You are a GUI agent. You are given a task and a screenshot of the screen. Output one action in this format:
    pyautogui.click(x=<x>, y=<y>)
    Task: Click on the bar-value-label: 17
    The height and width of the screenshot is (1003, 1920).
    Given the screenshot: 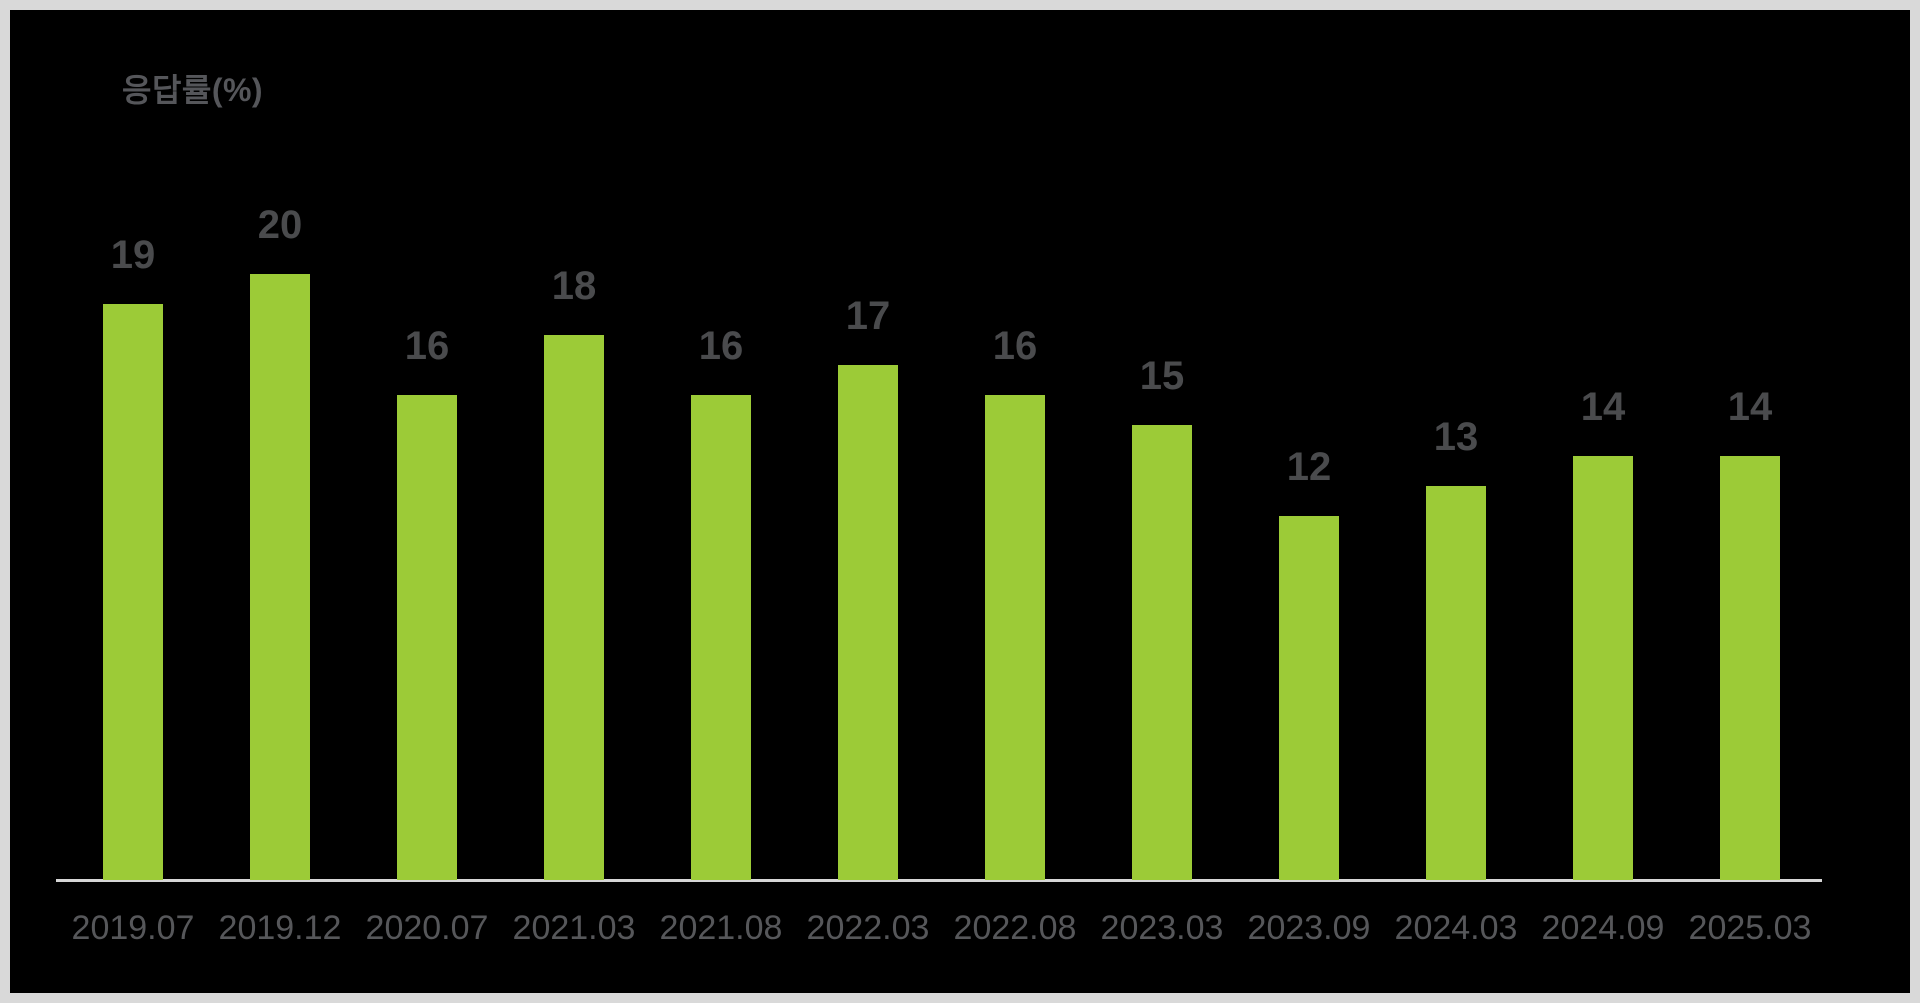 What is the action you would take?
    pyautogui.click(x=868, y=316)
    